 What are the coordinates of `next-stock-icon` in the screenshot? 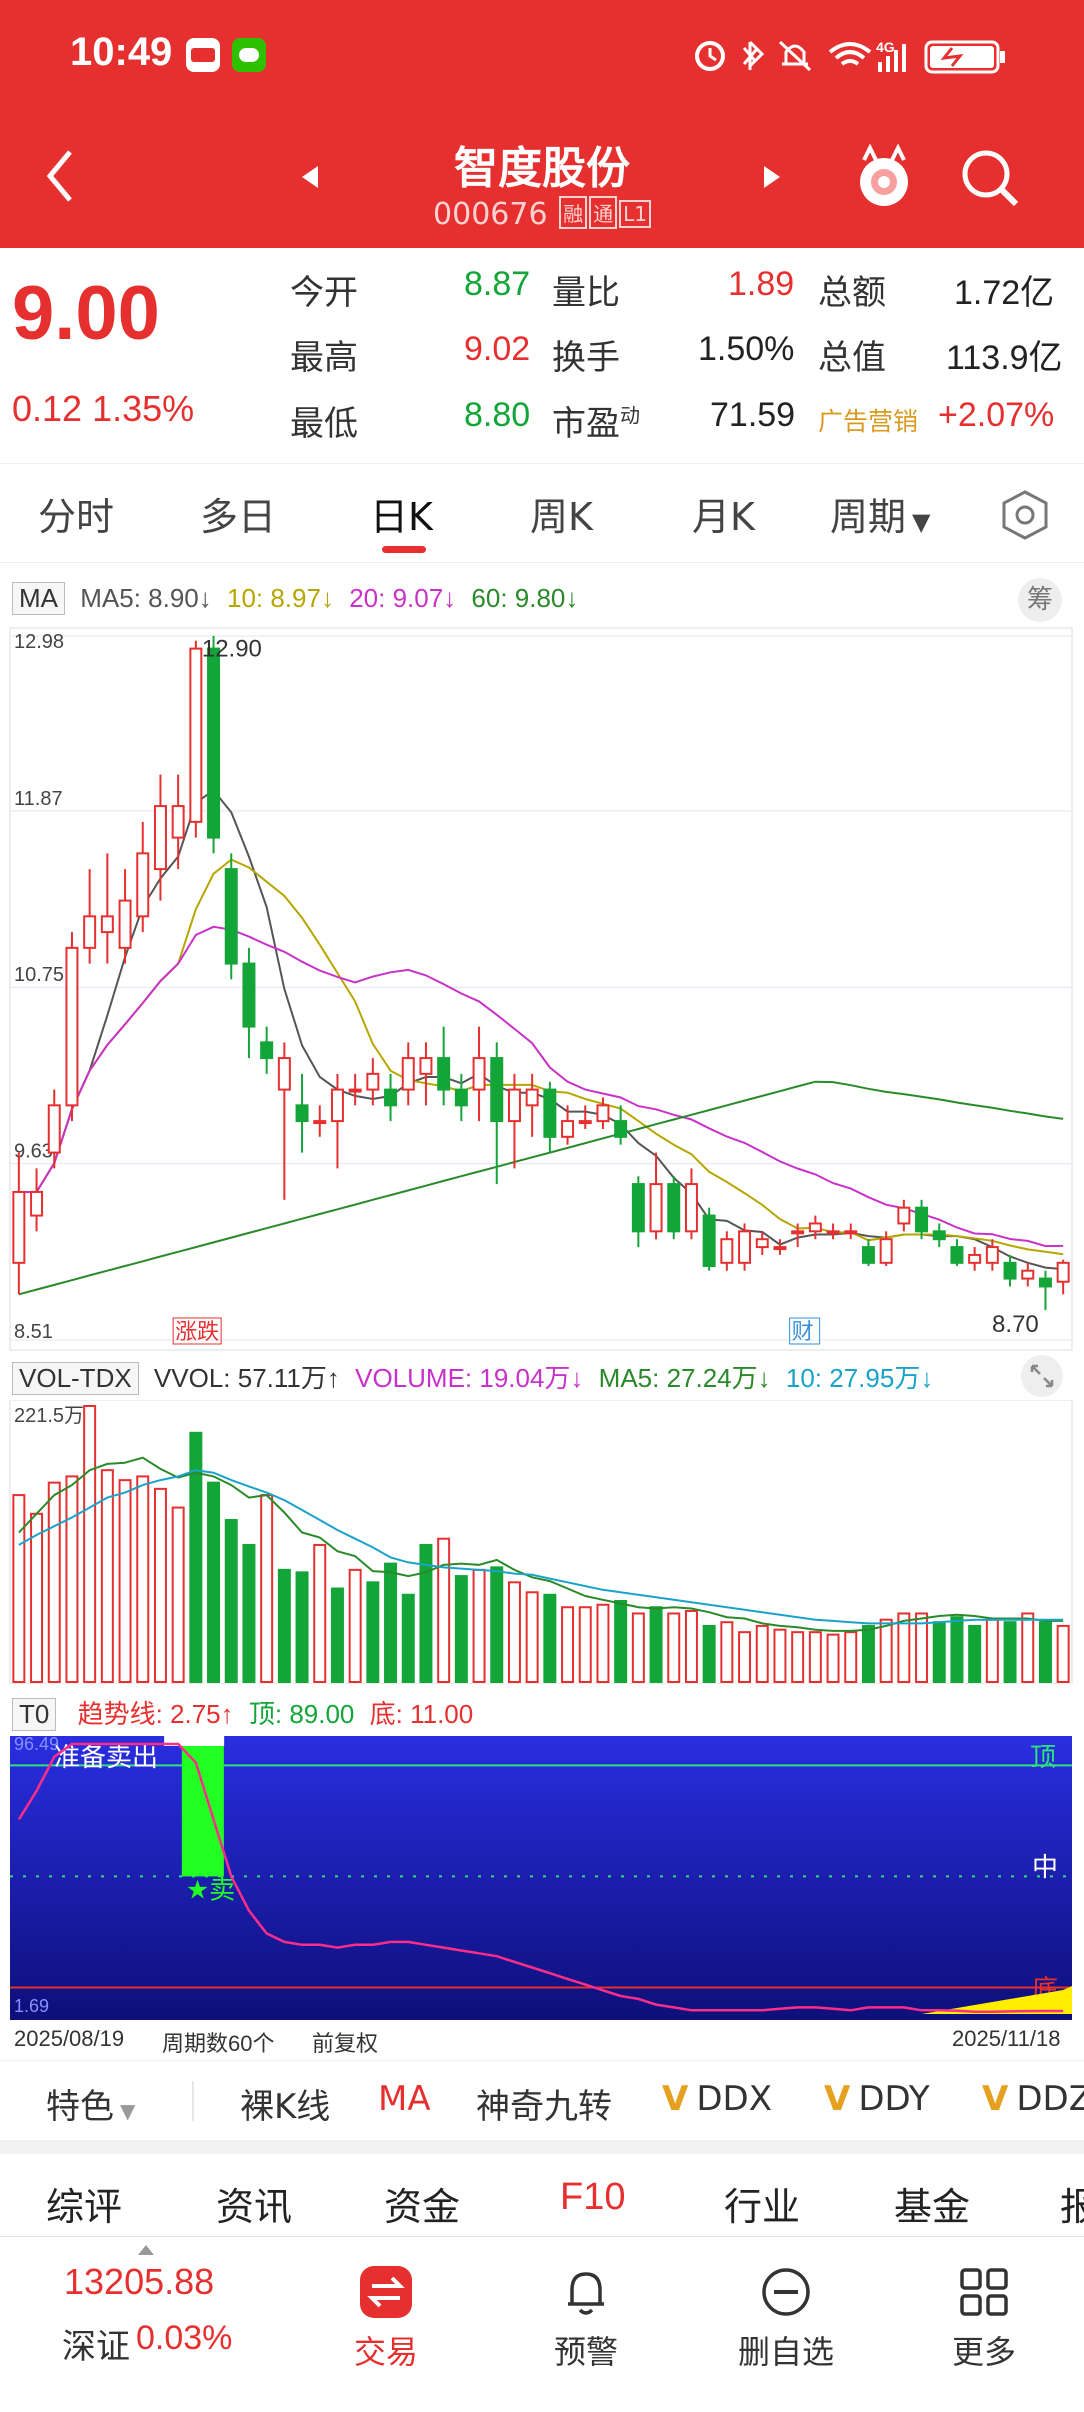 It's located at (772, 177).